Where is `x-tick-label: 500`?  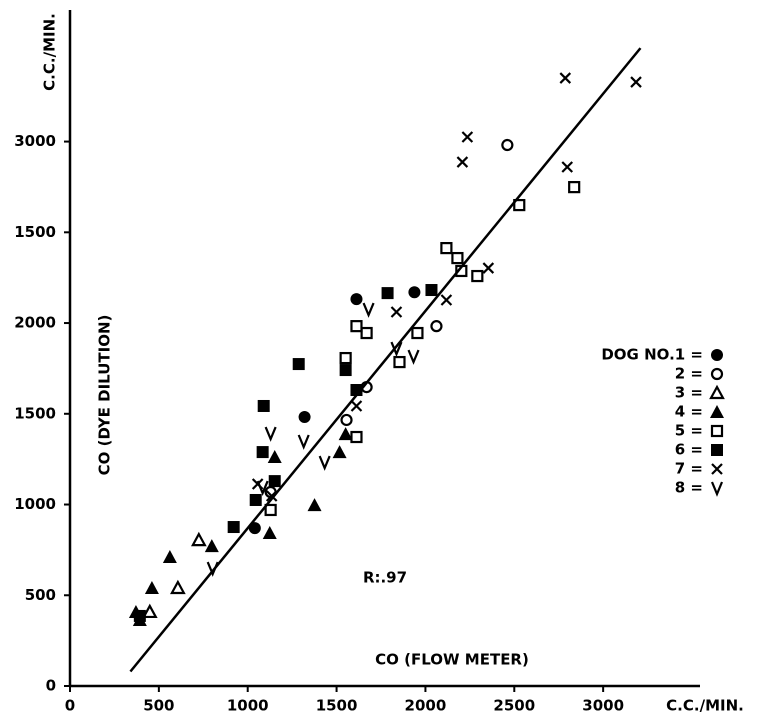 x-tick-label: 500 is located at coordinates (158, 706).